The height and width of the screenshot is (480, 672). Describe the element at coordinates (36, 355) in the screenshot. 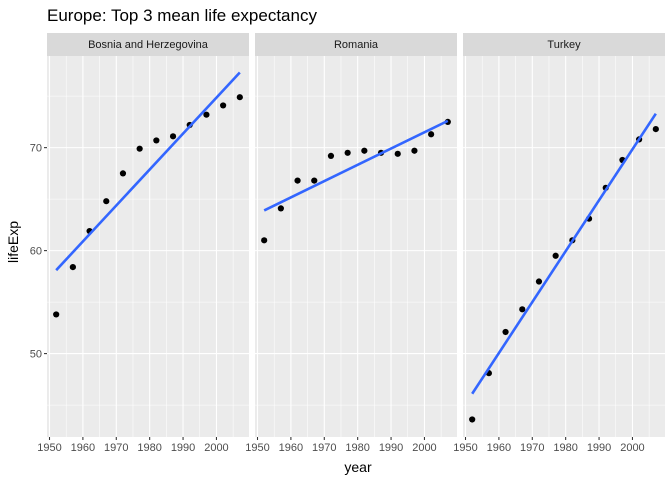

I see `y-tick-label: 50` at that location.